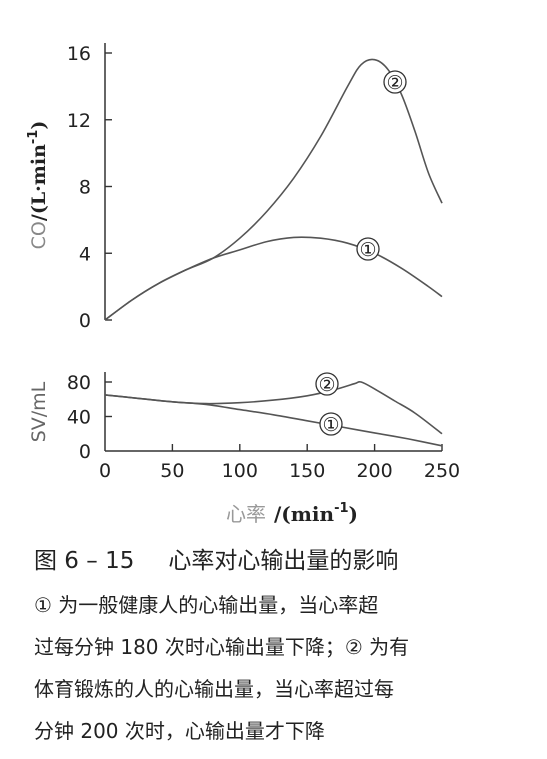  I want to click on sv-y-tick-label: 0, so click(85, 452).